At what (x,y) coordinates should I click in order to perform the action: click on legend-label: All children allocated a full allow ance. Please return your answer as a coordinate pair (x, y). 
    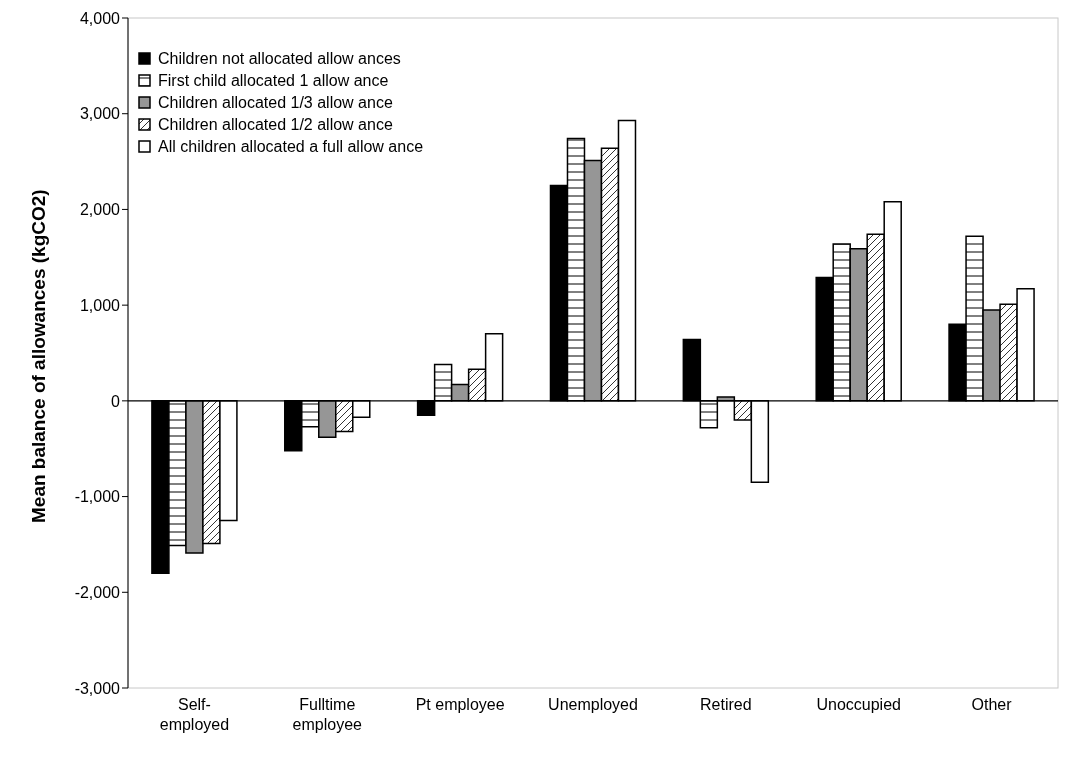
    Looking at the image, I should click on (291, 147).